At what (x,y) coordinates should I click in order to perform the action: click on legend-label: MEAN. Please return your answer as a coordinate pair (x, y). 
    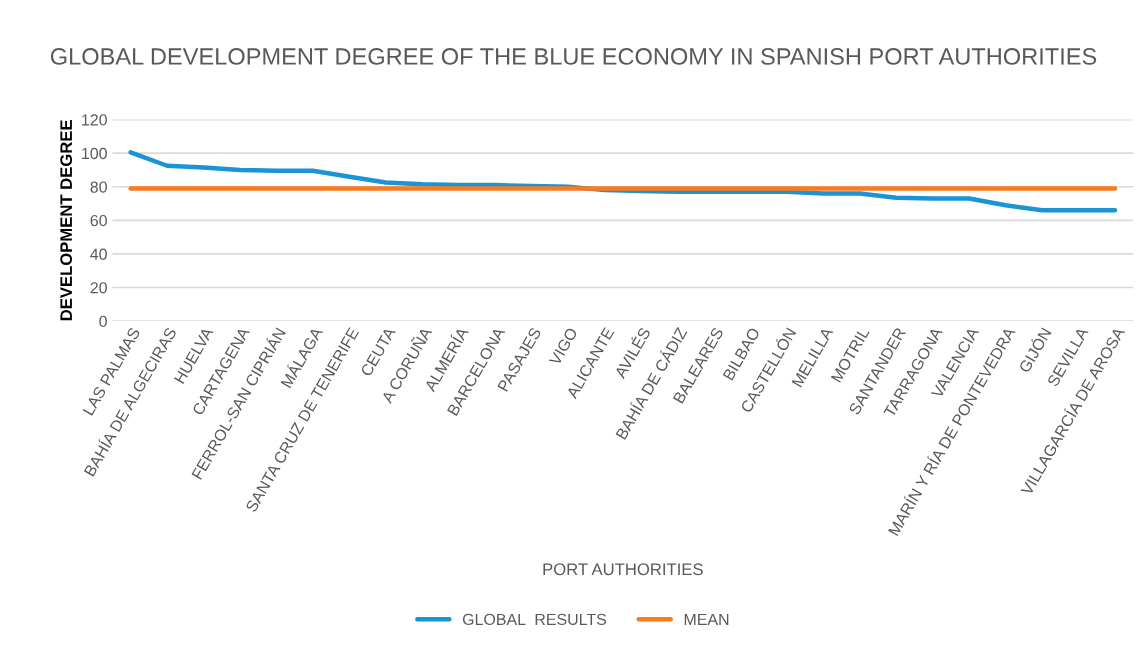
    Looking at the image, I should click on (706, 619).